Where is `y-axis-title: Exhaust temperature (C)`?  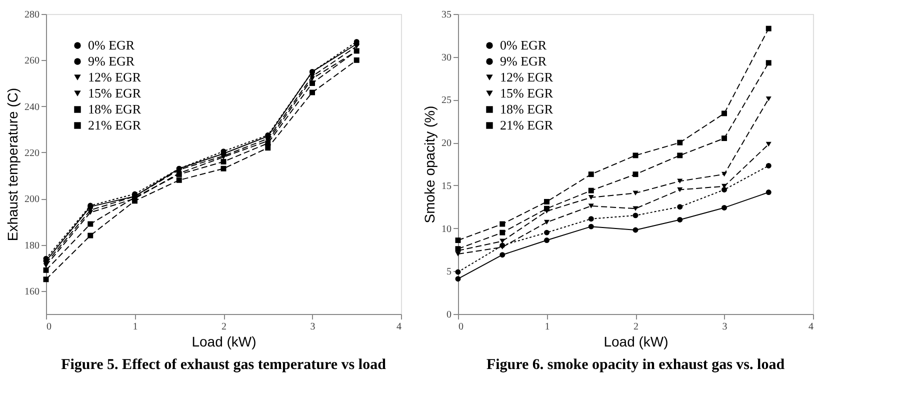
y-axis-title: Exhaust temperature (C) is located at coordinates (12, 165).